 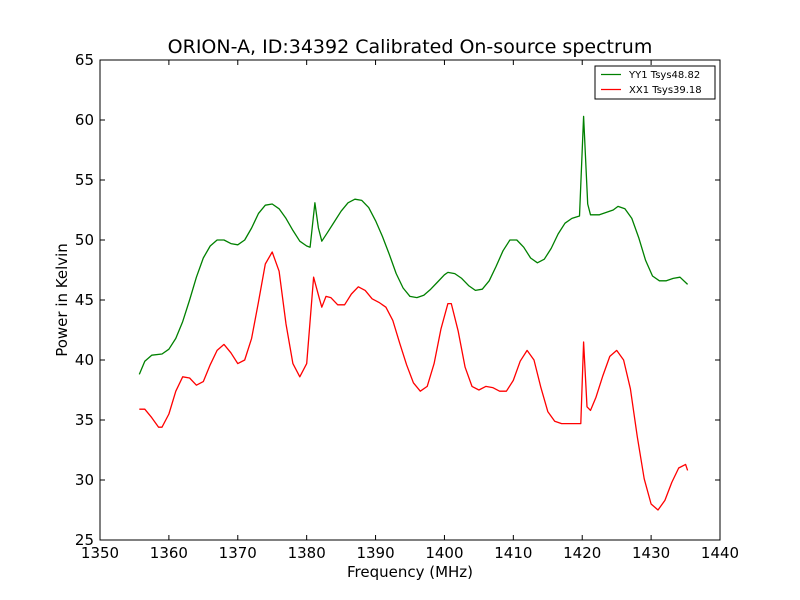 What do you see at coordinates (238, 553) in the screenshot?
I see `x-tick-label: 1370` at bounding box center [238, 553].